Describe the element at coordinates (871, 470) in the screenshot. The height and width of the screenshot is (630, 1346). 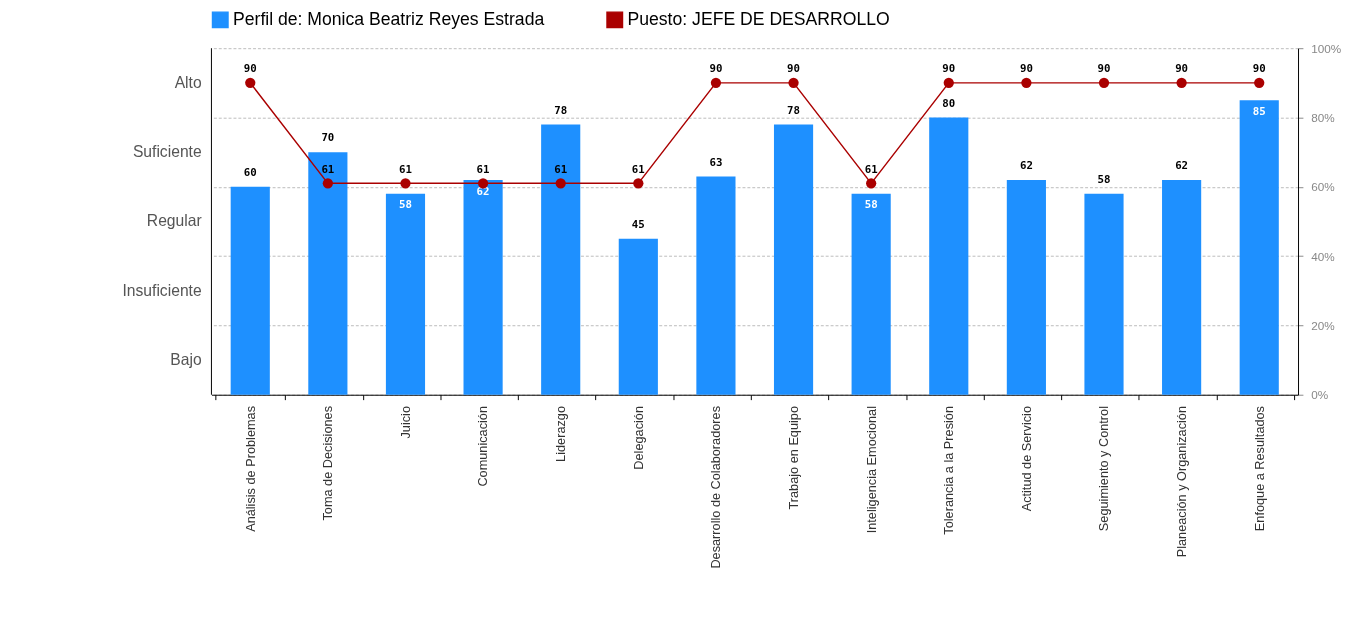
I see `x-tick-label: Inteligencia Emocional` at that location.